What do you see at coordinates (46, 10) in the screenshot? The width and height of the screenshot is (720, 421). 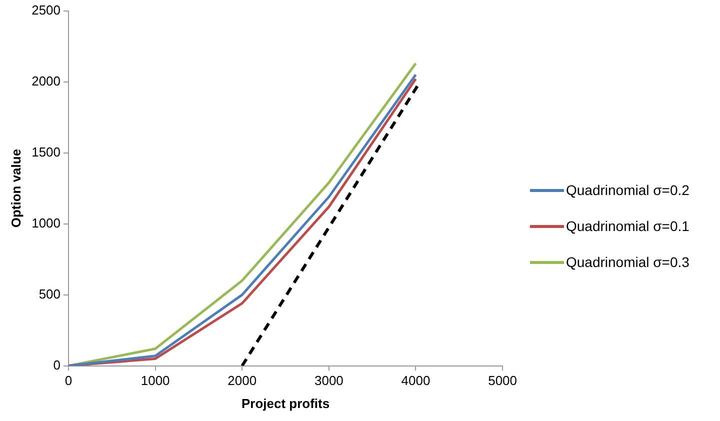 I see `y-tick-label: 2500` at bounding box center [46, 10].